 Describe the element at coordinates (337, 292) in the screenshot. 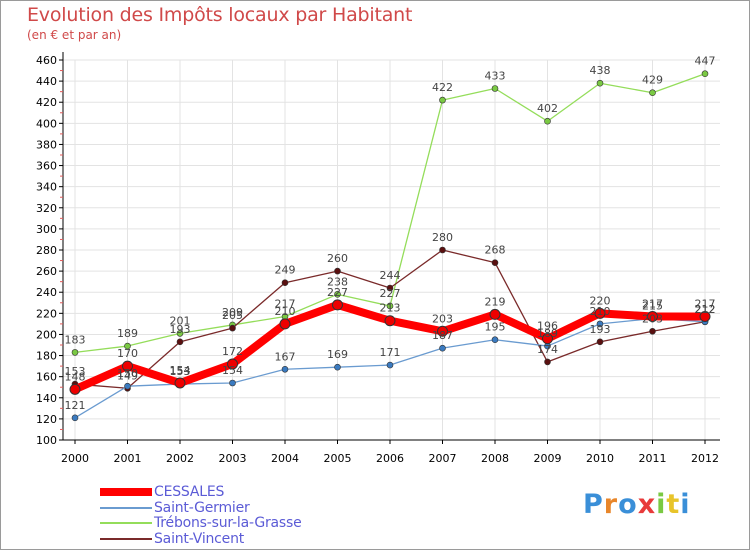

I see `data-label-cessales: 227` at that location.